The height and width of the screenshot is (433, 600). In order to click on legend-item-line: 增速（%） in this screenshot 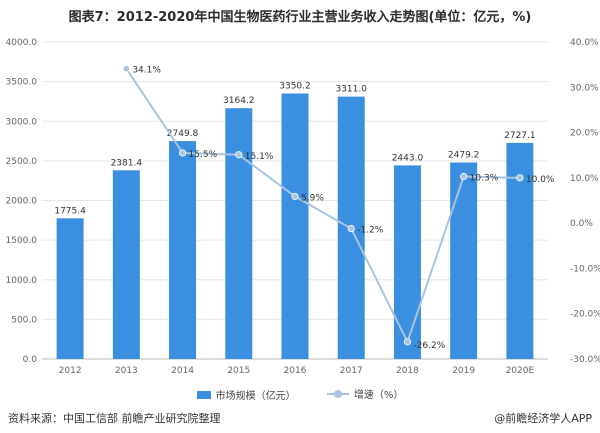, I will do `click(365, 393)`.